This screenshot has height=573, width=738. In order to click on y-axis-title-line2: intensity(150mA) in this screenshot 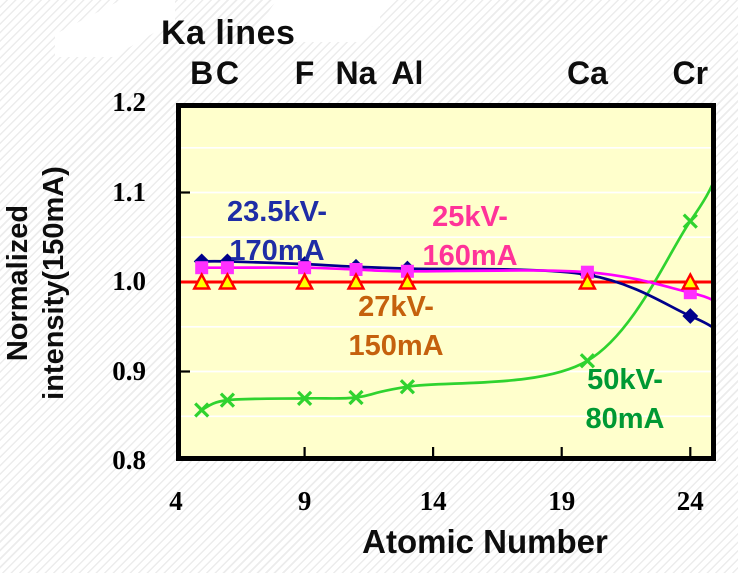, I will do `click(54, 283)`.